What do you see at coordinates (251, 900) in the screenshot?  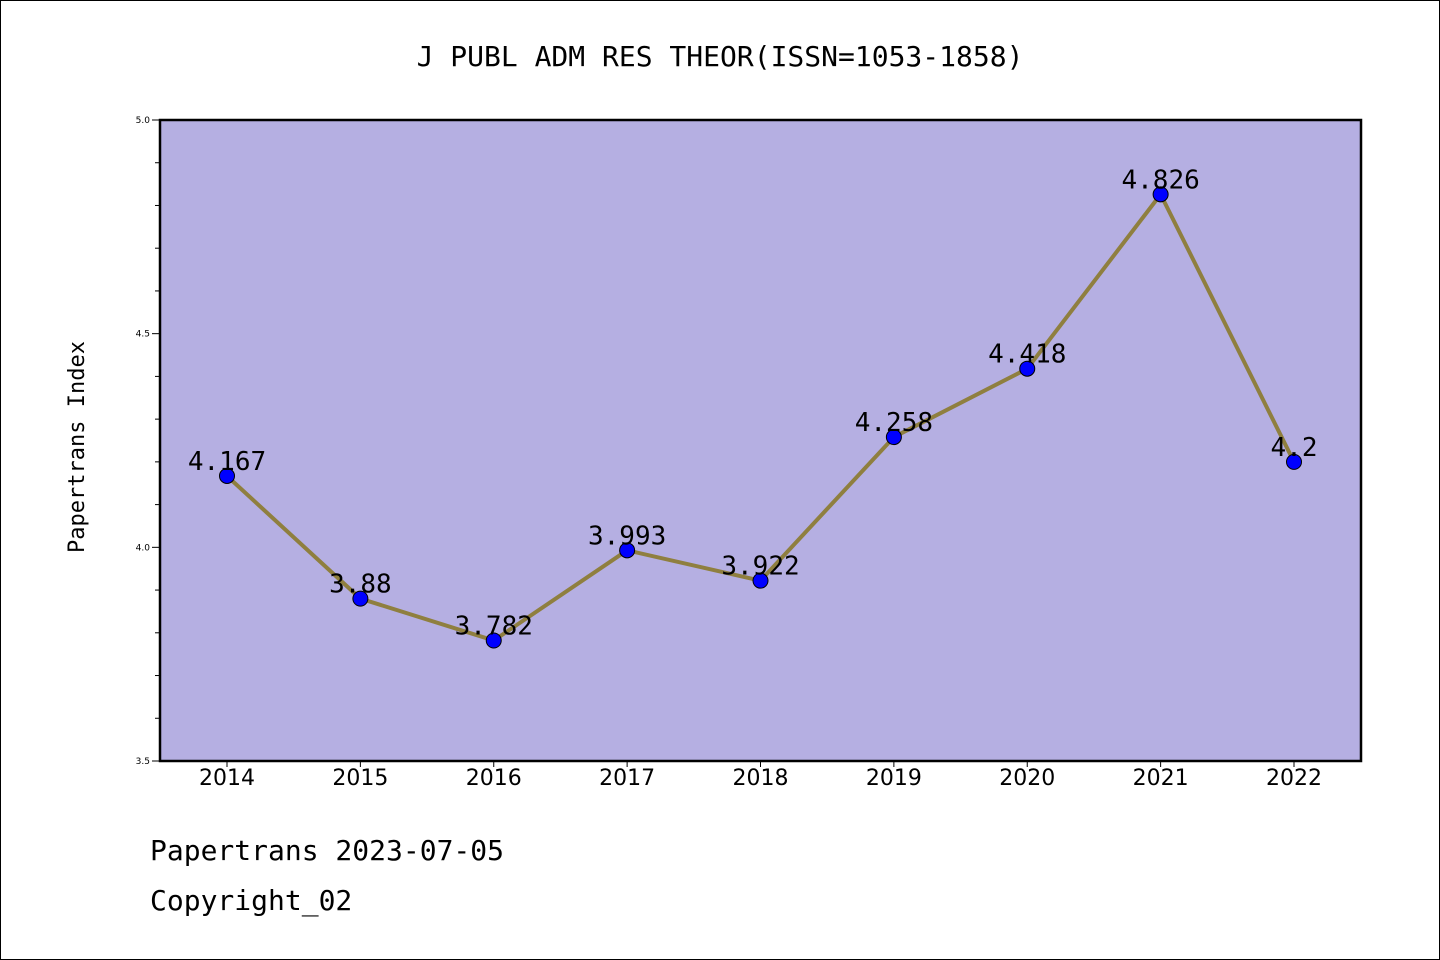 I see `footer-copyright: Copyright_02` at bounding box center [251, 900].